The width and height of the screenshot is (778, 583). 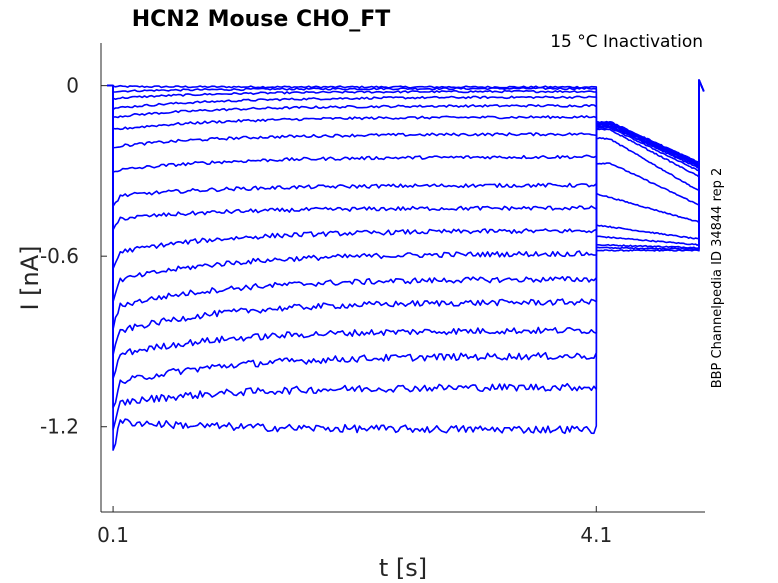 I want to click on chart-title: HCN2 Mouse CHO_FT, so click(x=261, y=19).